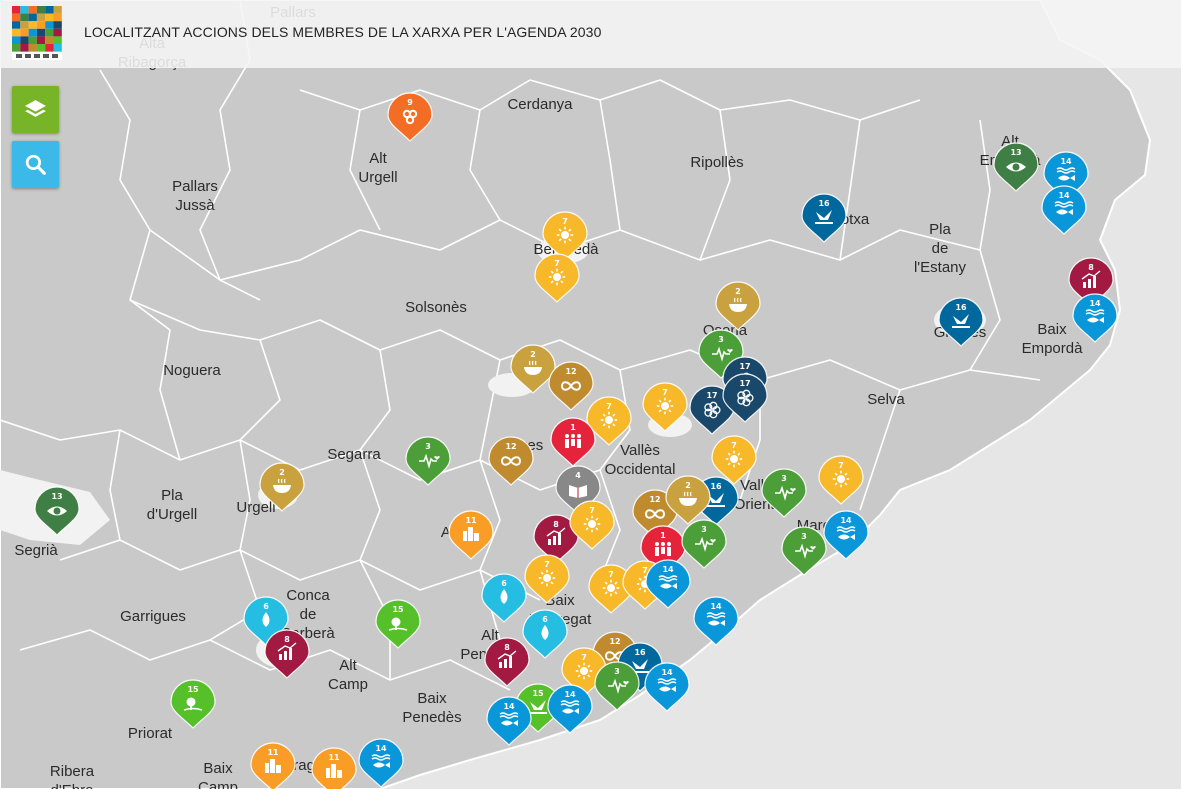 Image resolution: width=1181 pixels, height=789 pixels. I want to click on sdg-1-marker: 1, so click(573, 442).